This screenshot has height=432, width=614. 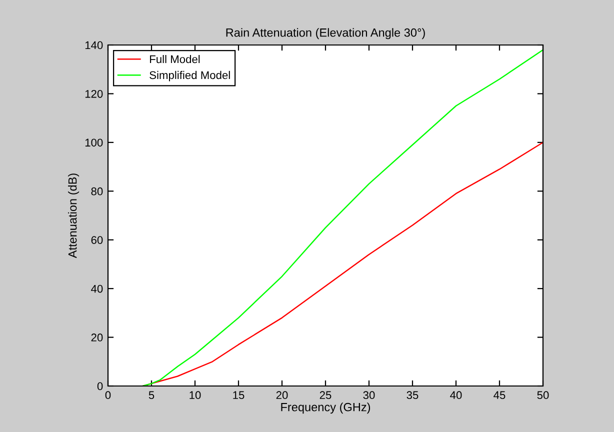 I want to click on x-tick-label: 10, so click(x=195, y=395).